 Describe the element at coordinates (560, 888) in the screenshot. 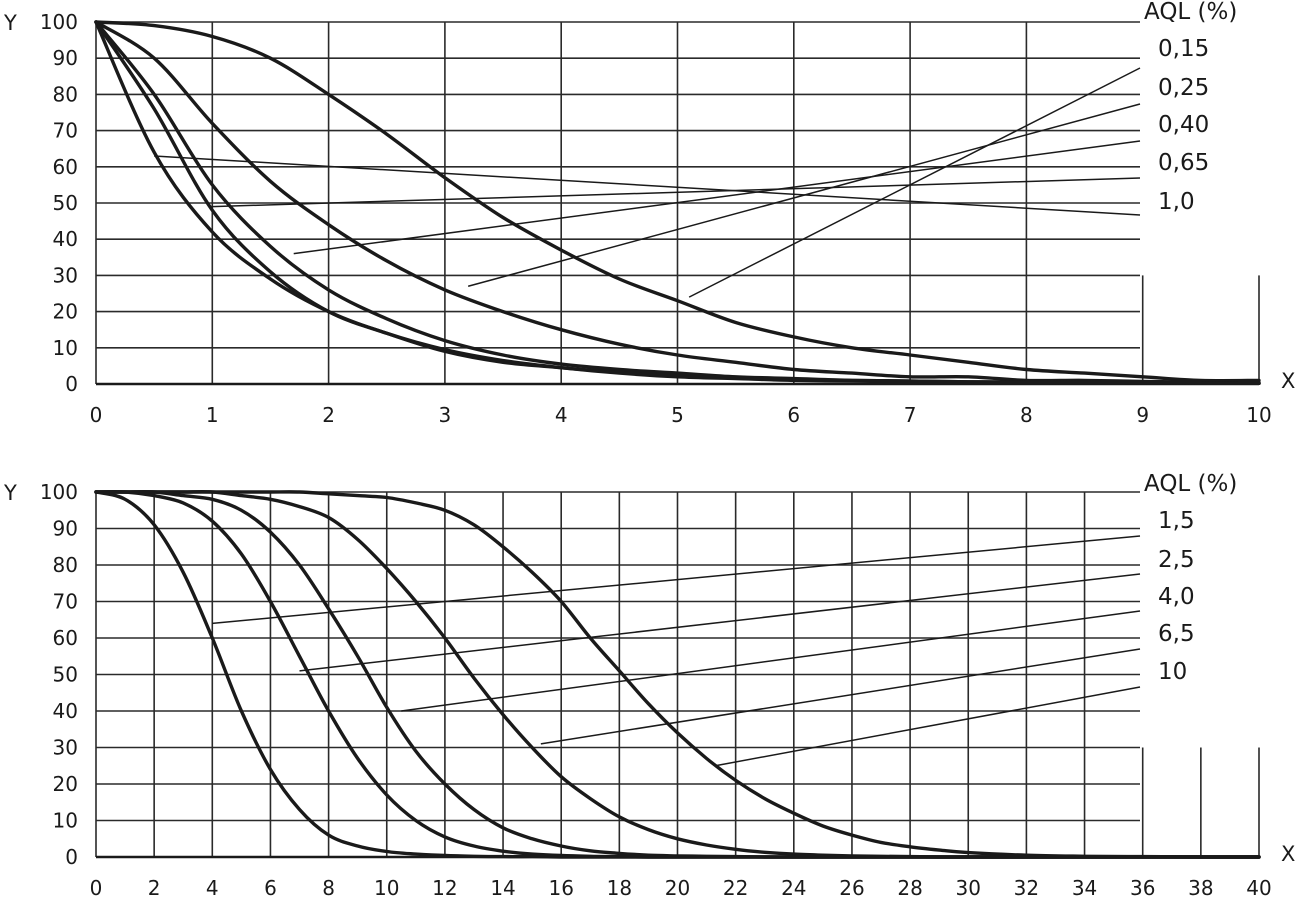

I see `x-tick-label: 16` at that location.